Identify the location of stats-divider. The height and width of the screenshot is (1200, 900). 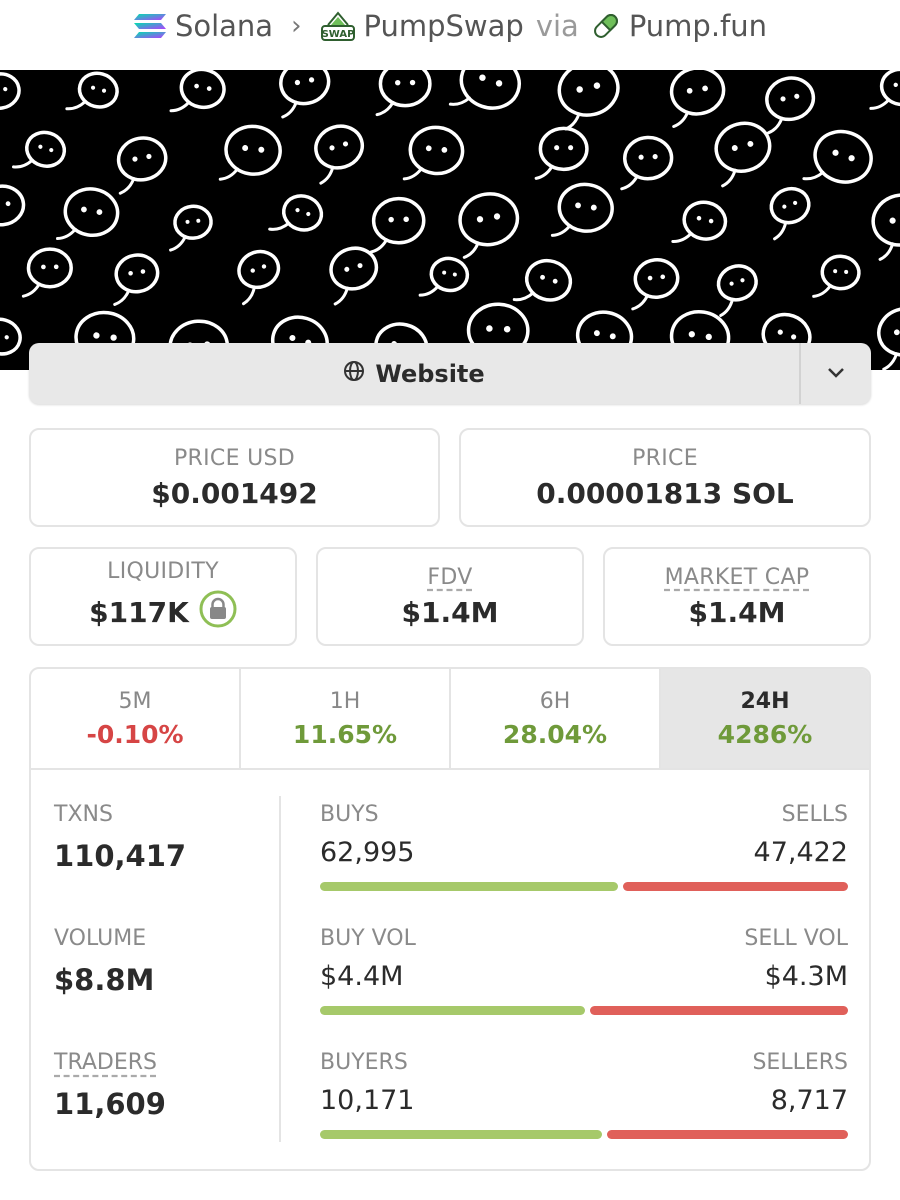
(280, 969).